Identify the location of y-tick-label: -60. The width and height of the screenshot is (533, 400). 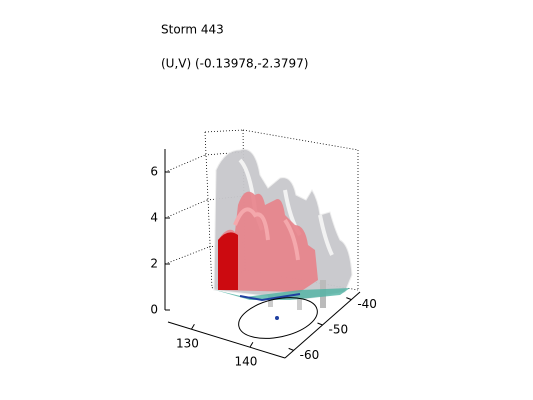
(310, 355).